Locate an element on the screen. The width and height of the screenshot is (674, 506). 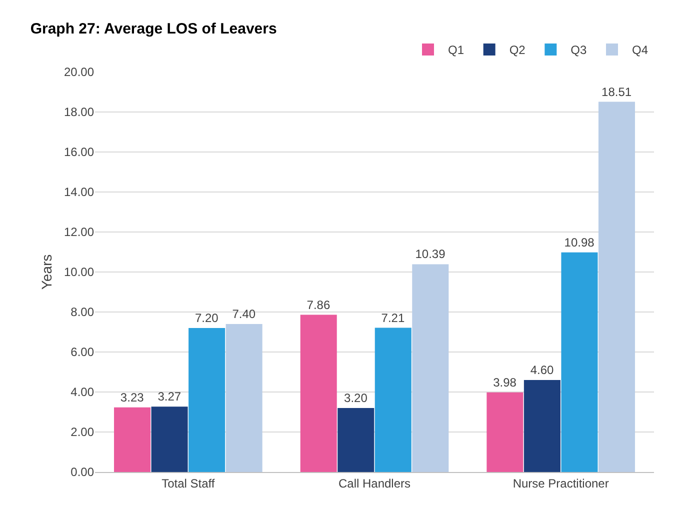
data-label: 3.98 is located at coordinates (505, 382).